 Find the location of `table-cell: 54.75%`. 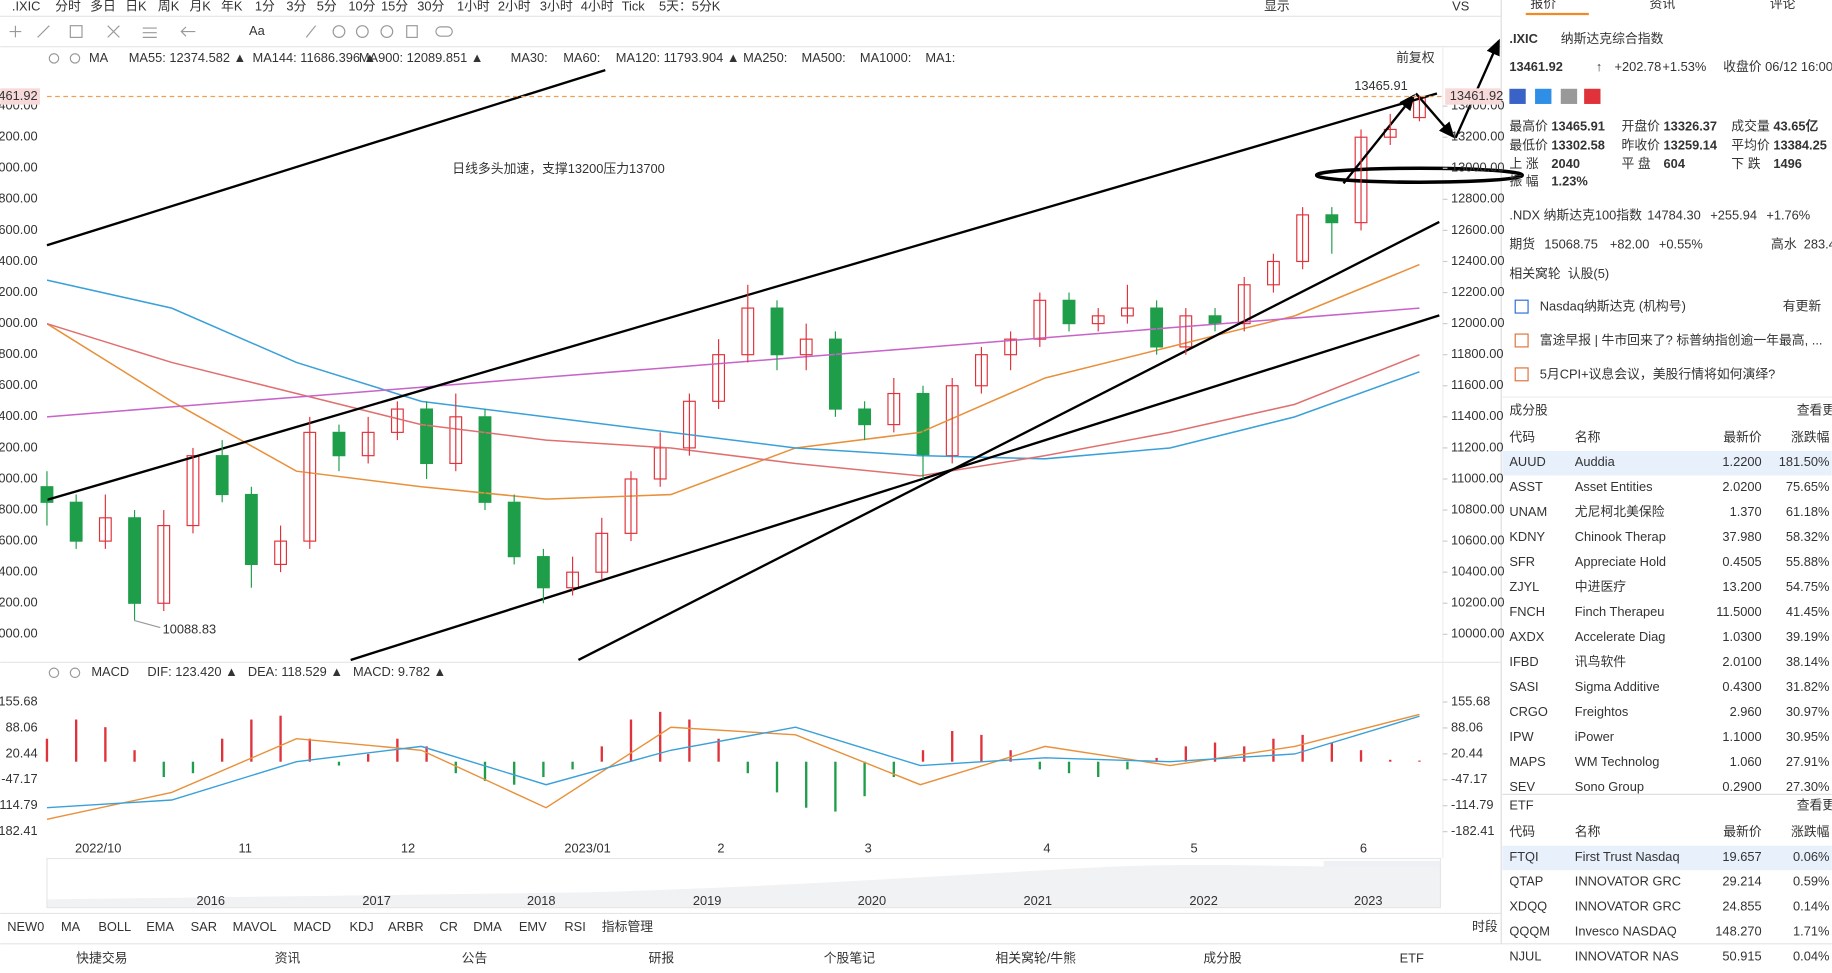

table-cell: 54.75% is located at coordinates (1808, 586).